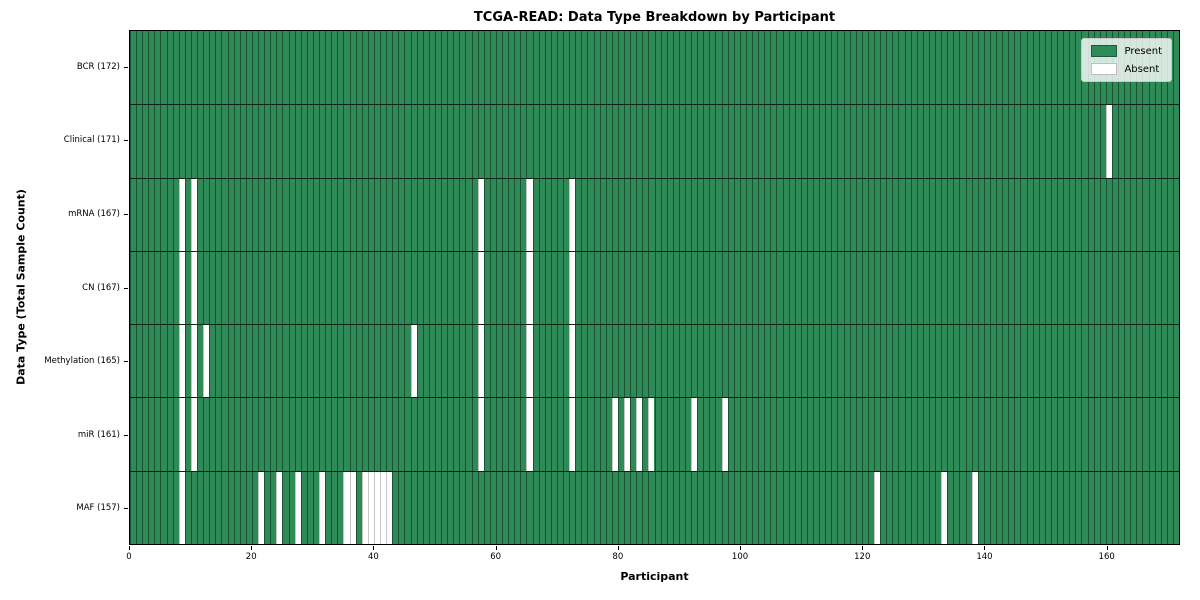 The height and width of the screenshot is (600, 1200). What do you see at coordinates (251, 557) in the screenshot?
I see `x-tick-label: 20` at bounding box center [251, 557].